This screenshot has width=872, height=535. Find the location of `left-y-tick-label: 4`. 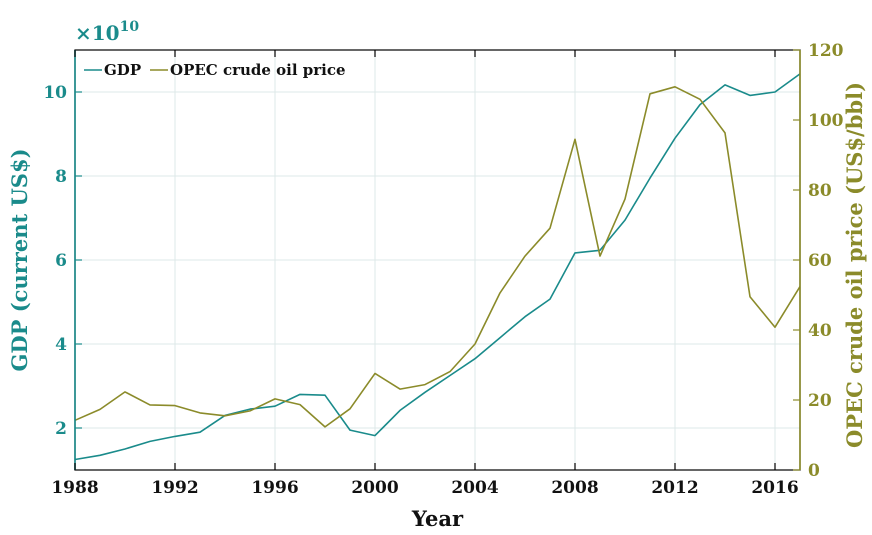

left-y-tick-label: 4 is located at coordinates (61, 345).